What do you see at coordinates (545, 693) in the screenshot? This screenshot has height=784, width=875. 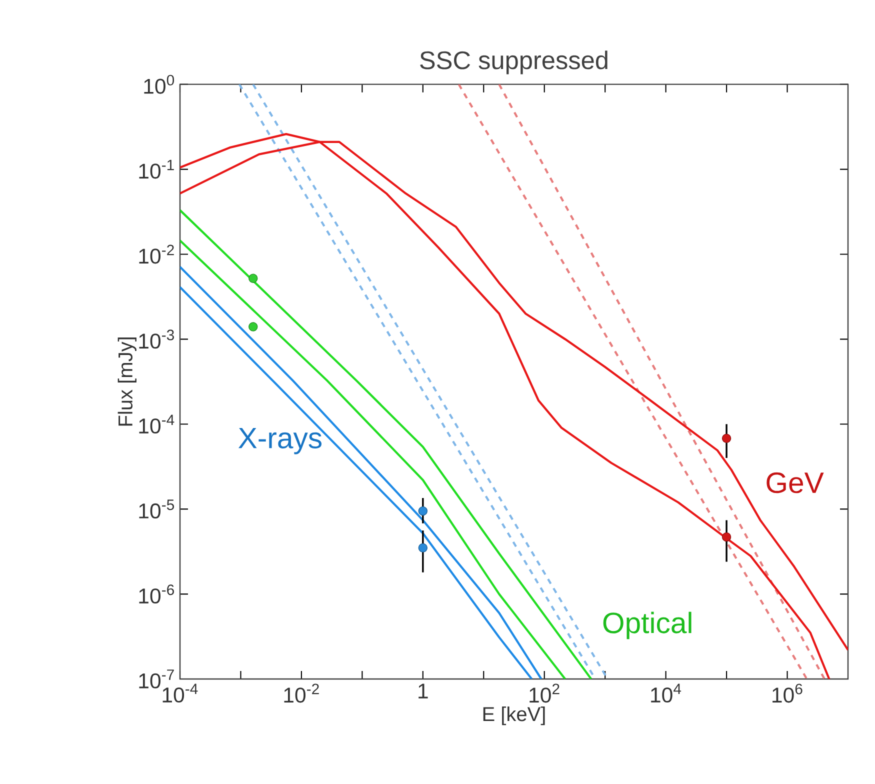 I see `x-tick-label: 10$^{2}$` at bounding box center [545, 693].